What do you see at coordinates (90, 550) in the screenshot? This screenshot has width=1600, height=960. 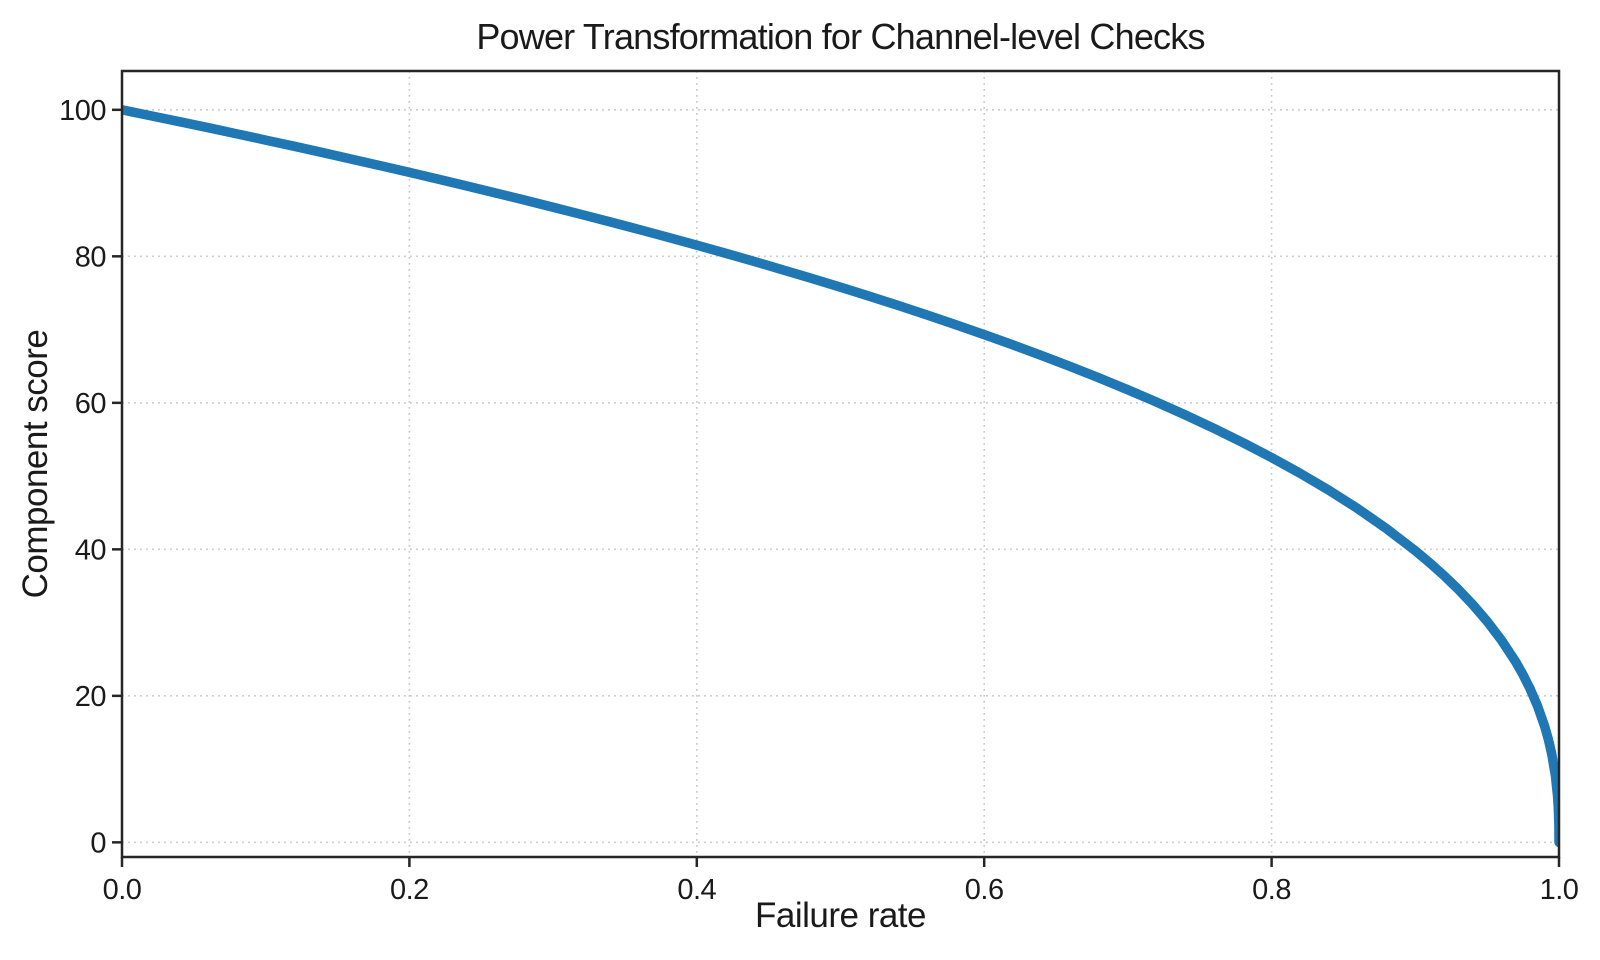 I see `y-tick-label: 40` at bounding box center [90, 550].